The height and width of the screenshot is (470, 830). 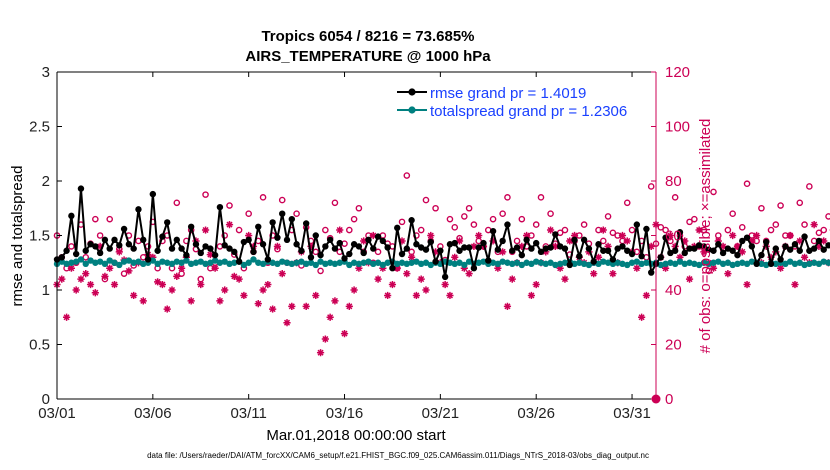 I want to click on y-tick-label: 0, so click(x=46, y=399).